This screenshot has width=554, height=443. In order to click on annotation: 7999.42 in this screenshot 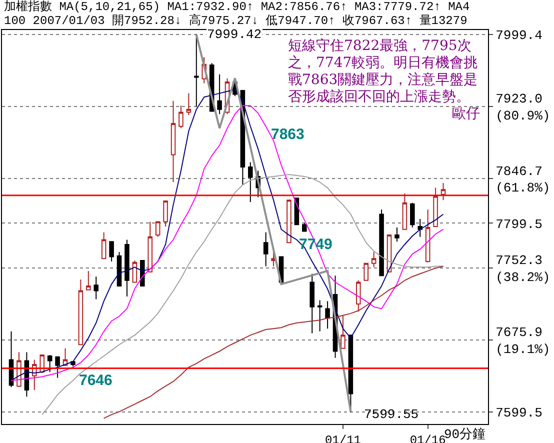, I will do `click(234, 34)`.